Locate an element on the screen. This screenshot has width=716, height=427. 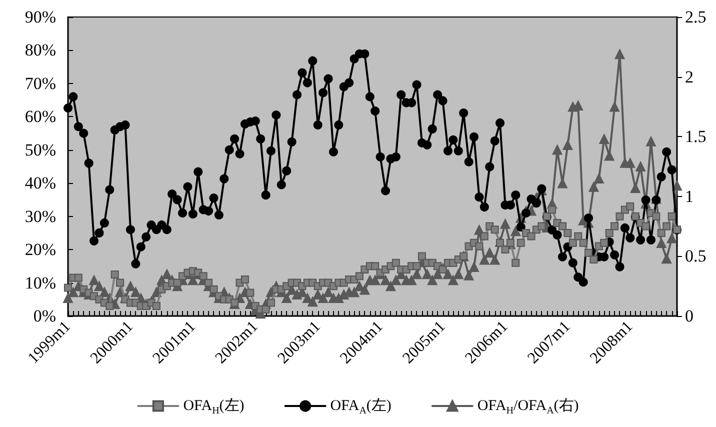
y-tick-label: 0% is located at coordinates (44, 316).